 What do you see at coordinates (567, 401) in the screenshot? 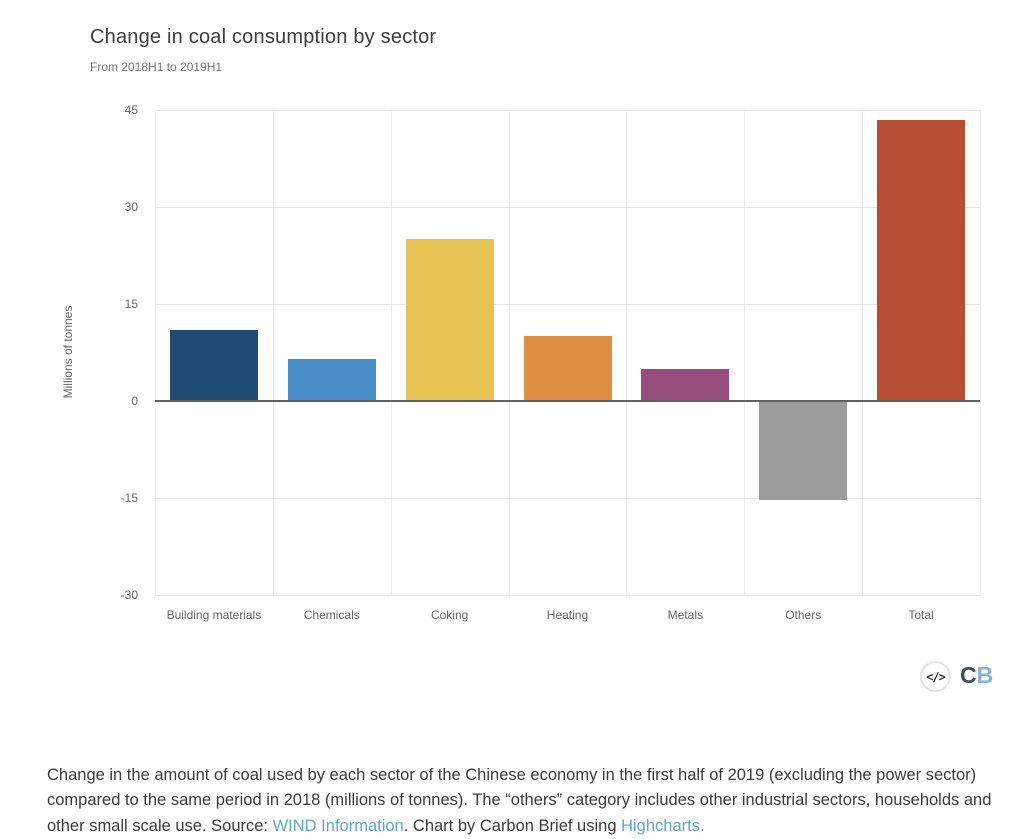
I see `zero-axis-line` at bounding box center [567, 401].